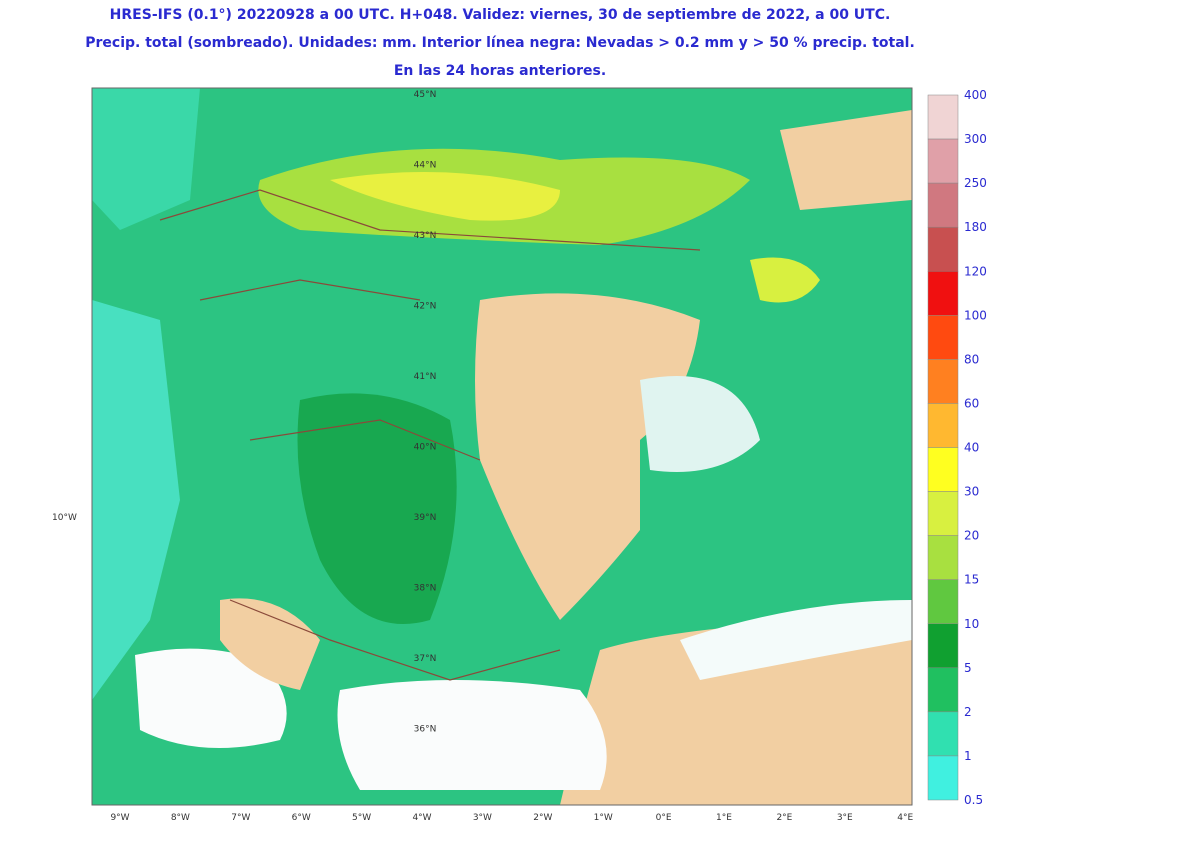 This screenshot has height=854, width=1200. I want to click on lon-label: 2°W, so click(542, 818).